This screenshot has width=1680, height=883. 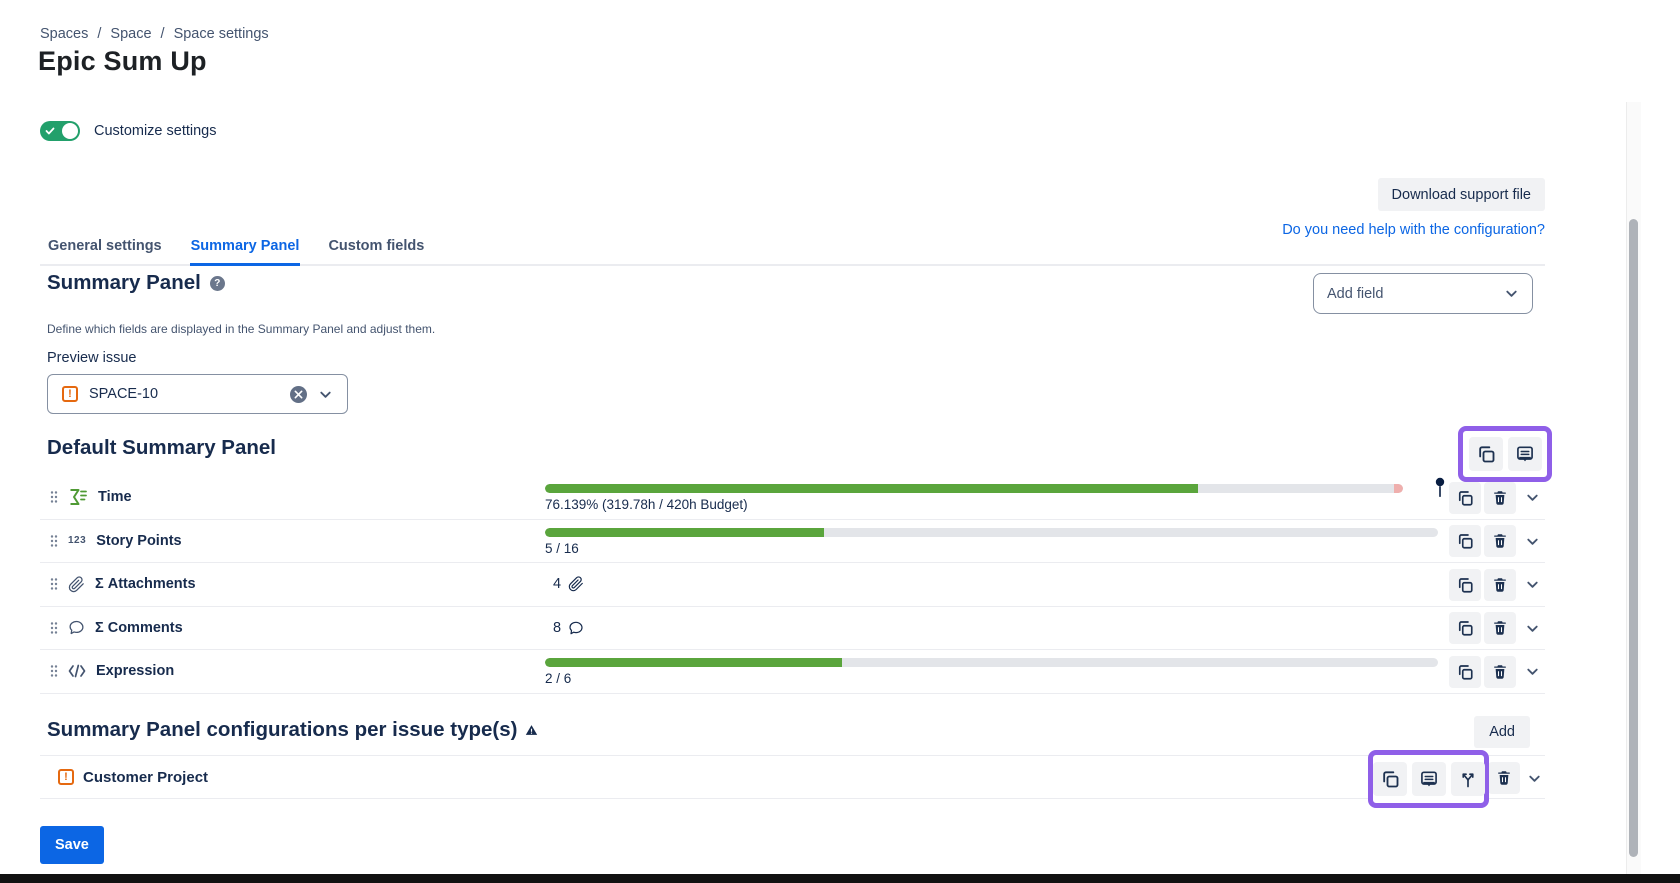 I want to click on copy-panel-button, so click(x=1485, y=454).